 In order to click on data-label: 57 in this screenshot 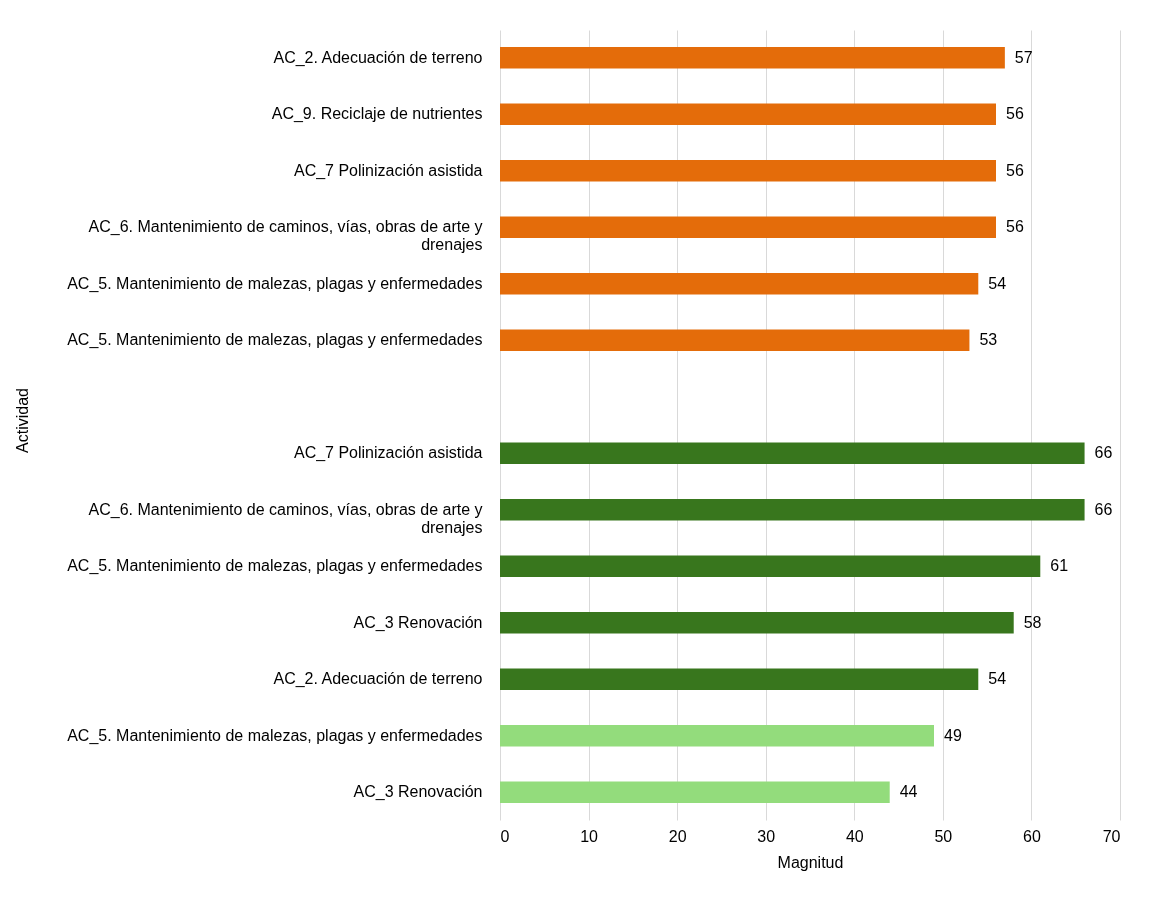, I will do `click(1023, 57)`.